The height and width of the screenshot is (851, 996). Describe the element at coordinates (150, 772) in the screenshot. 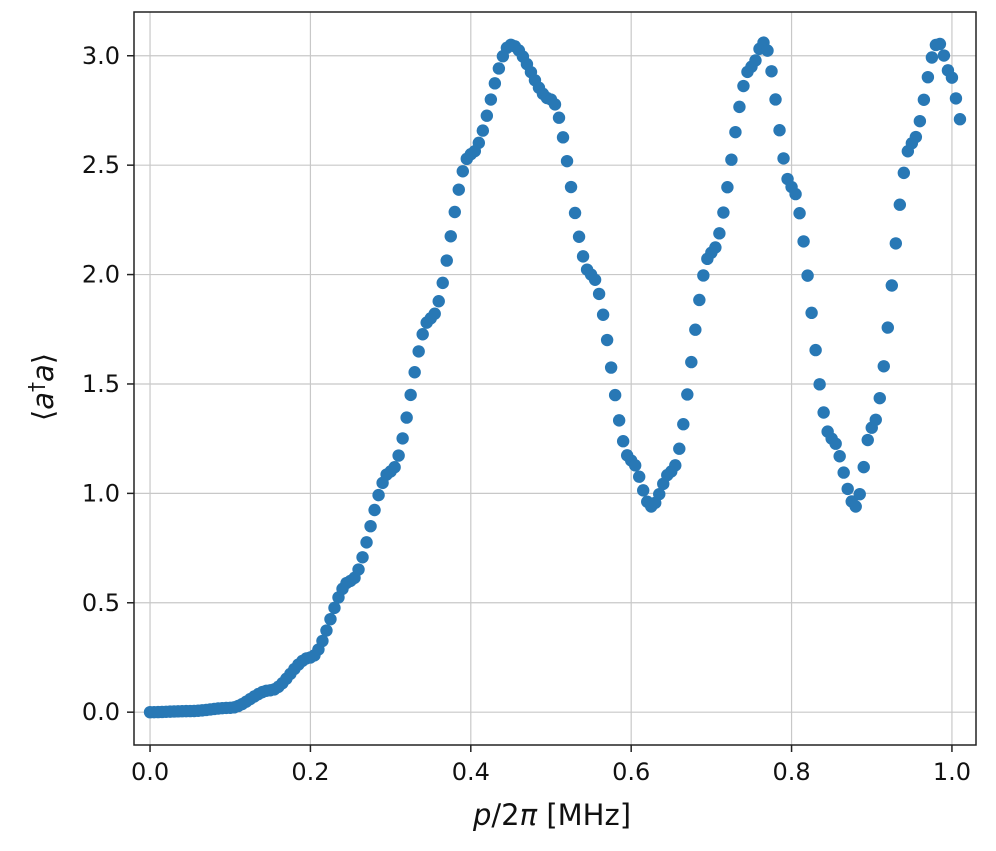

I see `x-tick-label: 0.0` at that location.